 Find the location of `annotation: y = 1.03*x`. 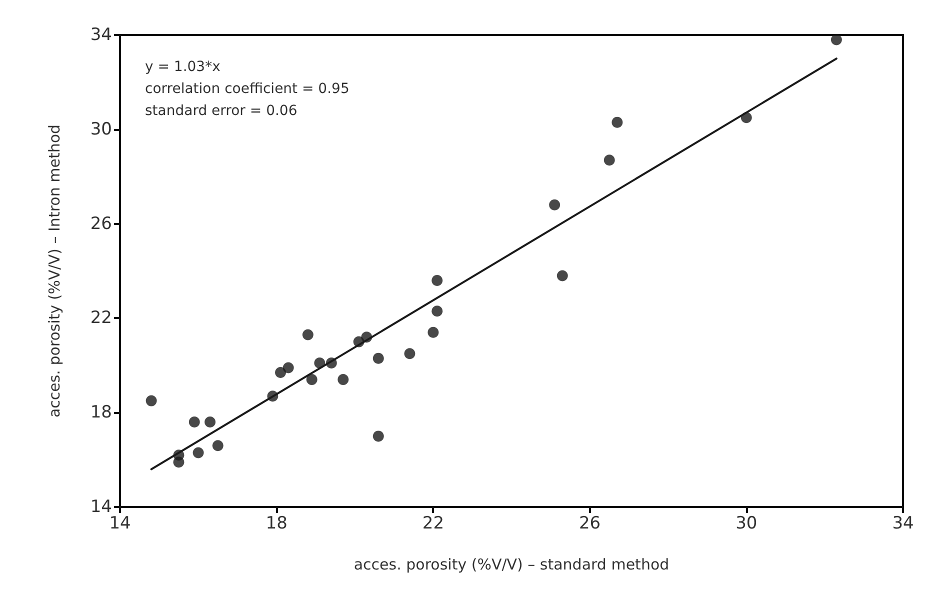

annotation: y = 1.03*x is located at coordinates (182, 67).